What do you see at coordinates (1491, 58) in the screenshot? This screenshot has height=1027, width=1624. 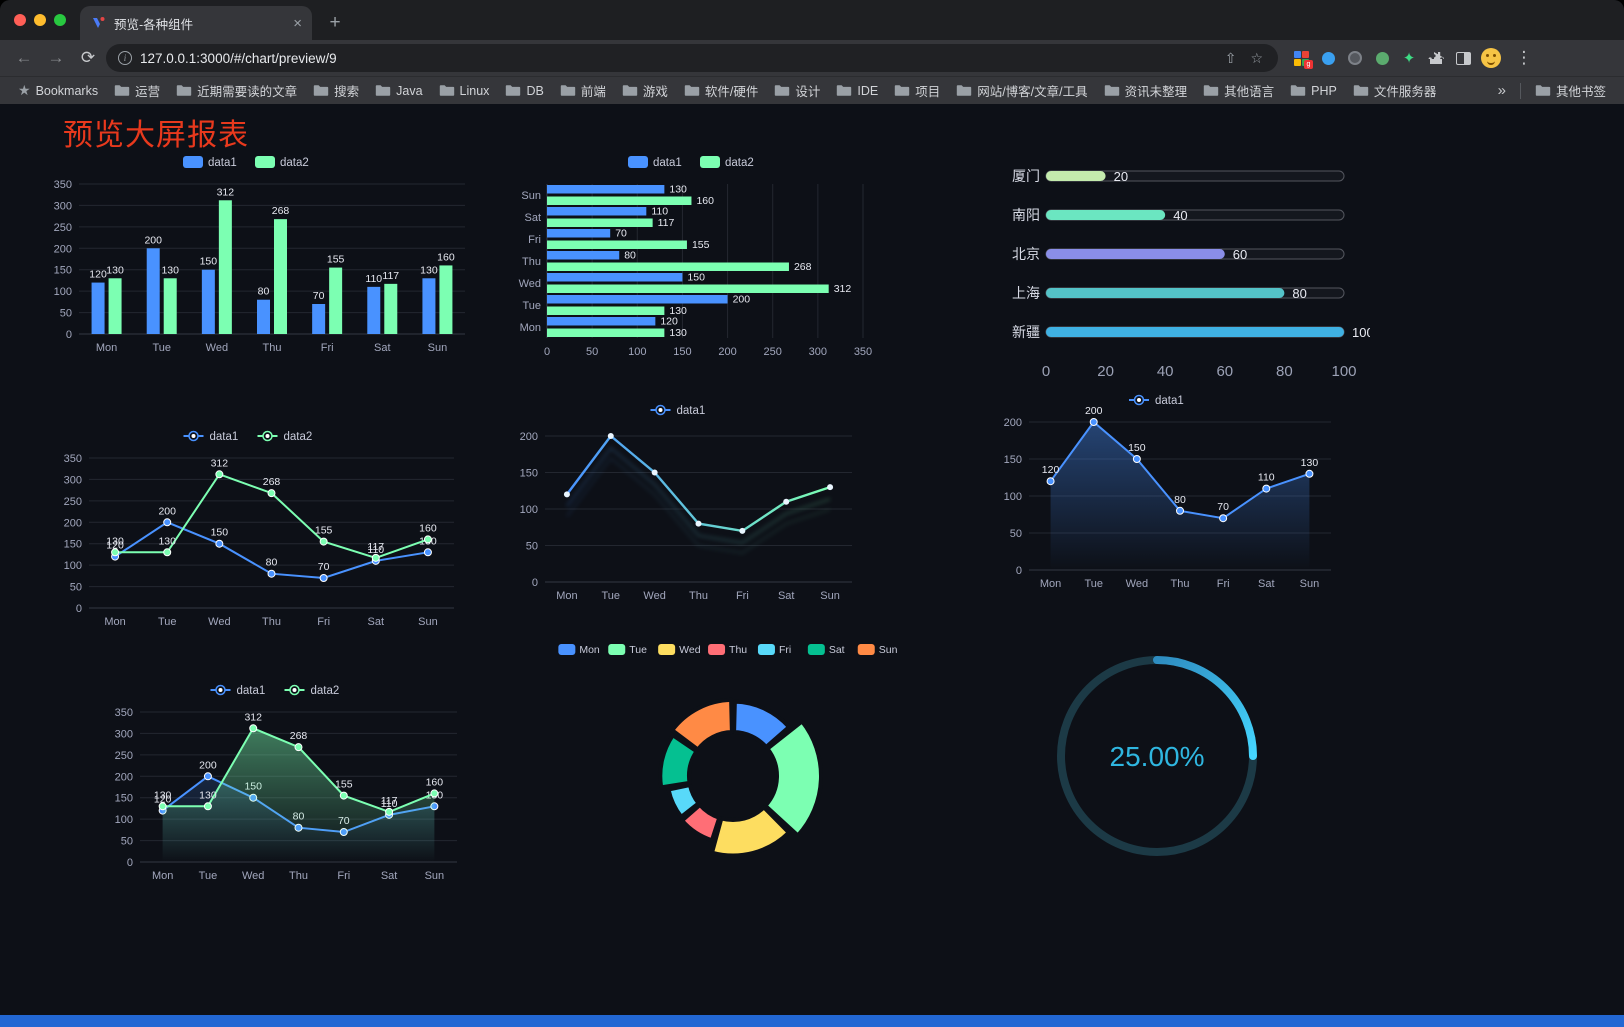 I see `profile-avatar` at bounding box center [1491, 58].